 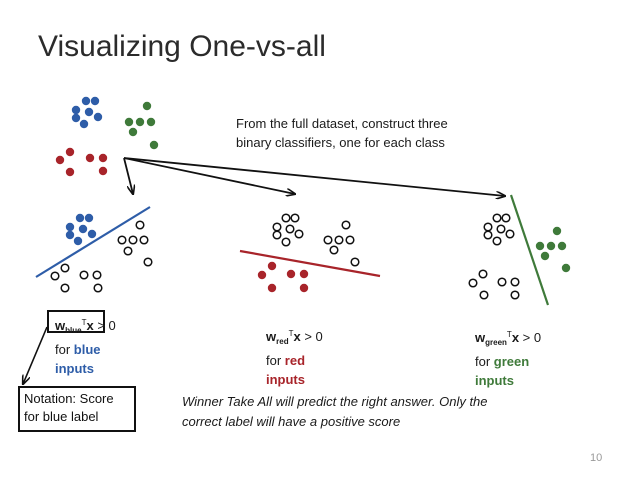 I want to click on red-decision-boundary, so click(x=310, y=263).